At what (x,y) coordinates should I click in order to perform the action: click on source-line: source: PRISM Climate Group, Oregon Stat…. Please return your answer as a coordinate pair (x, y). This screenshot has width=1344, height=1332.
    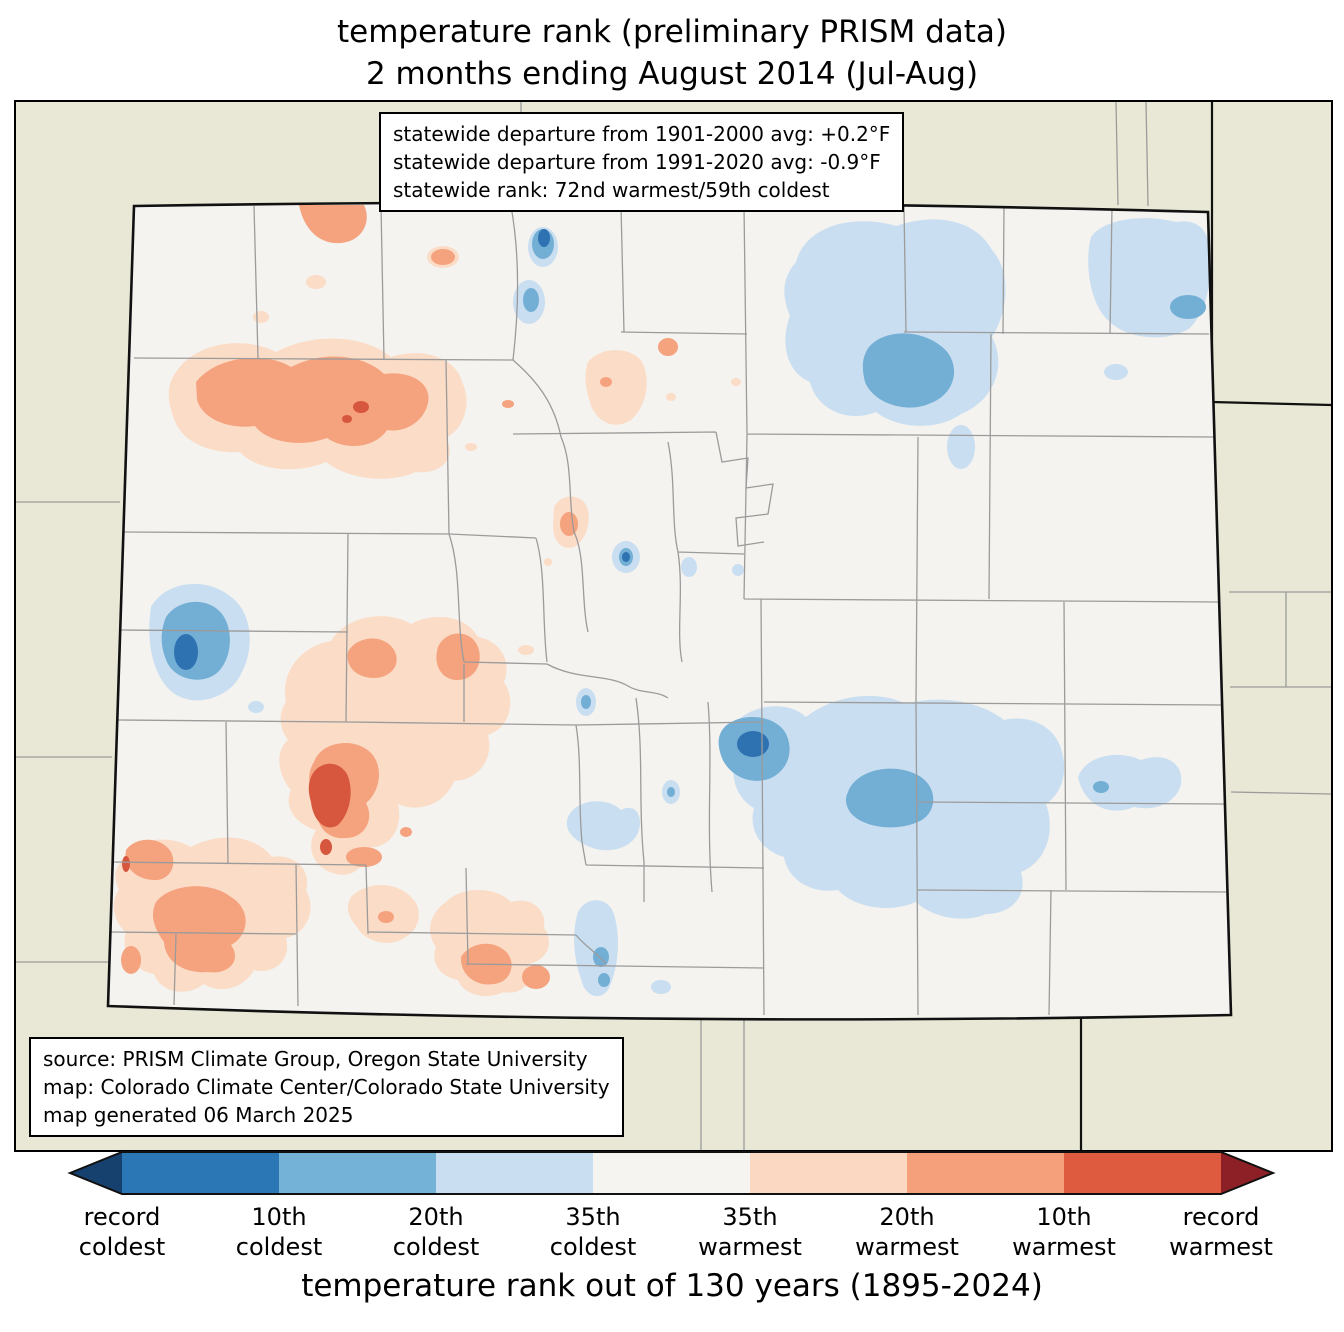
    Looking at the image, I should click on (315, 1059).